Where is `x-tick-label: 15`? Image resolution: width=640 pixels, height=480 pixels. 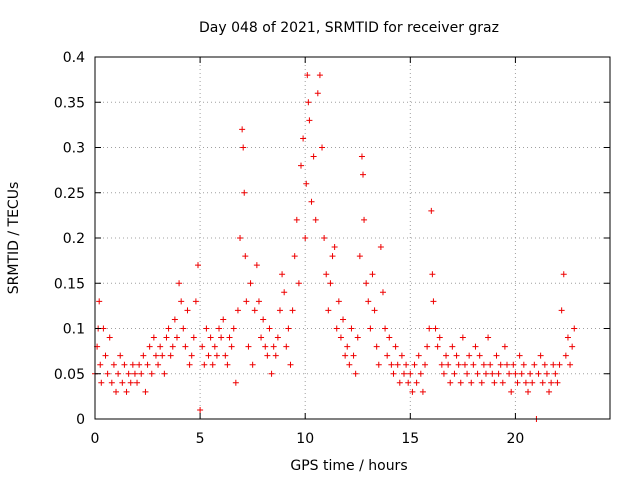
x-tick-label: 15 is located at coordinates (410, 439).